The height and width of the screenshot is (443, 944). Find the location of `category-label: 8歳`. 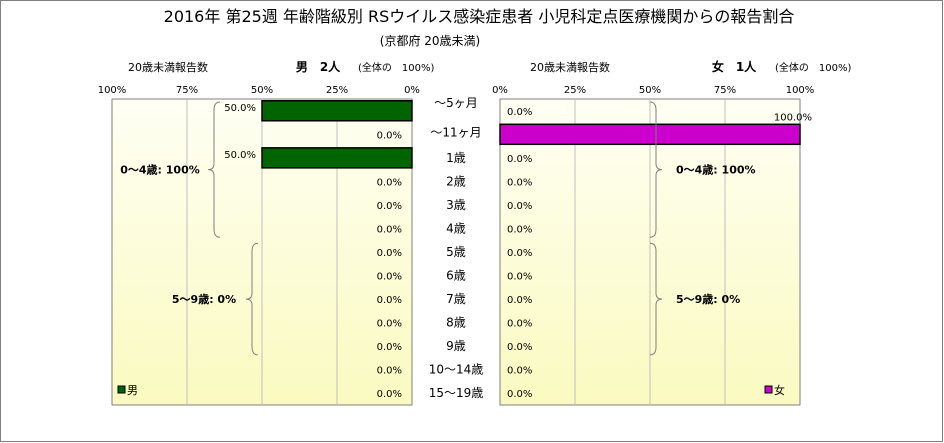

category-label: 8歳 is located at coordinates (456, 323).